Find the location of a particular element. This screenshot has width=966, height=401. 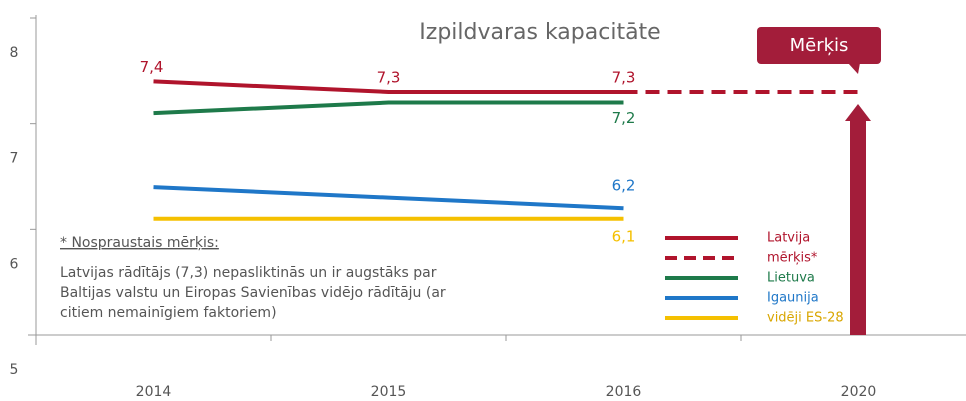

callout-box is located at coordinates (819, 45).